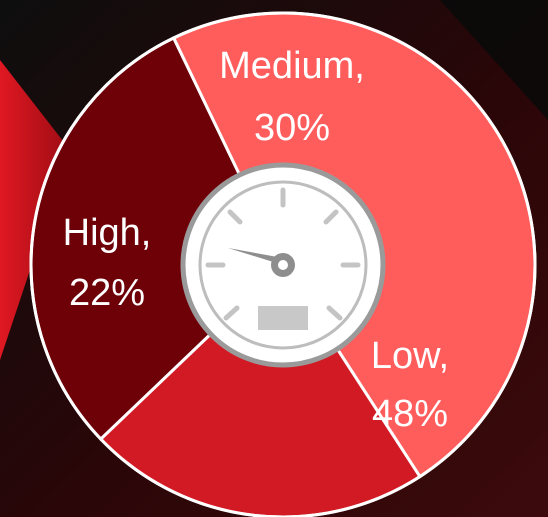  I want to click on background-dark-band, so click(494, 60).